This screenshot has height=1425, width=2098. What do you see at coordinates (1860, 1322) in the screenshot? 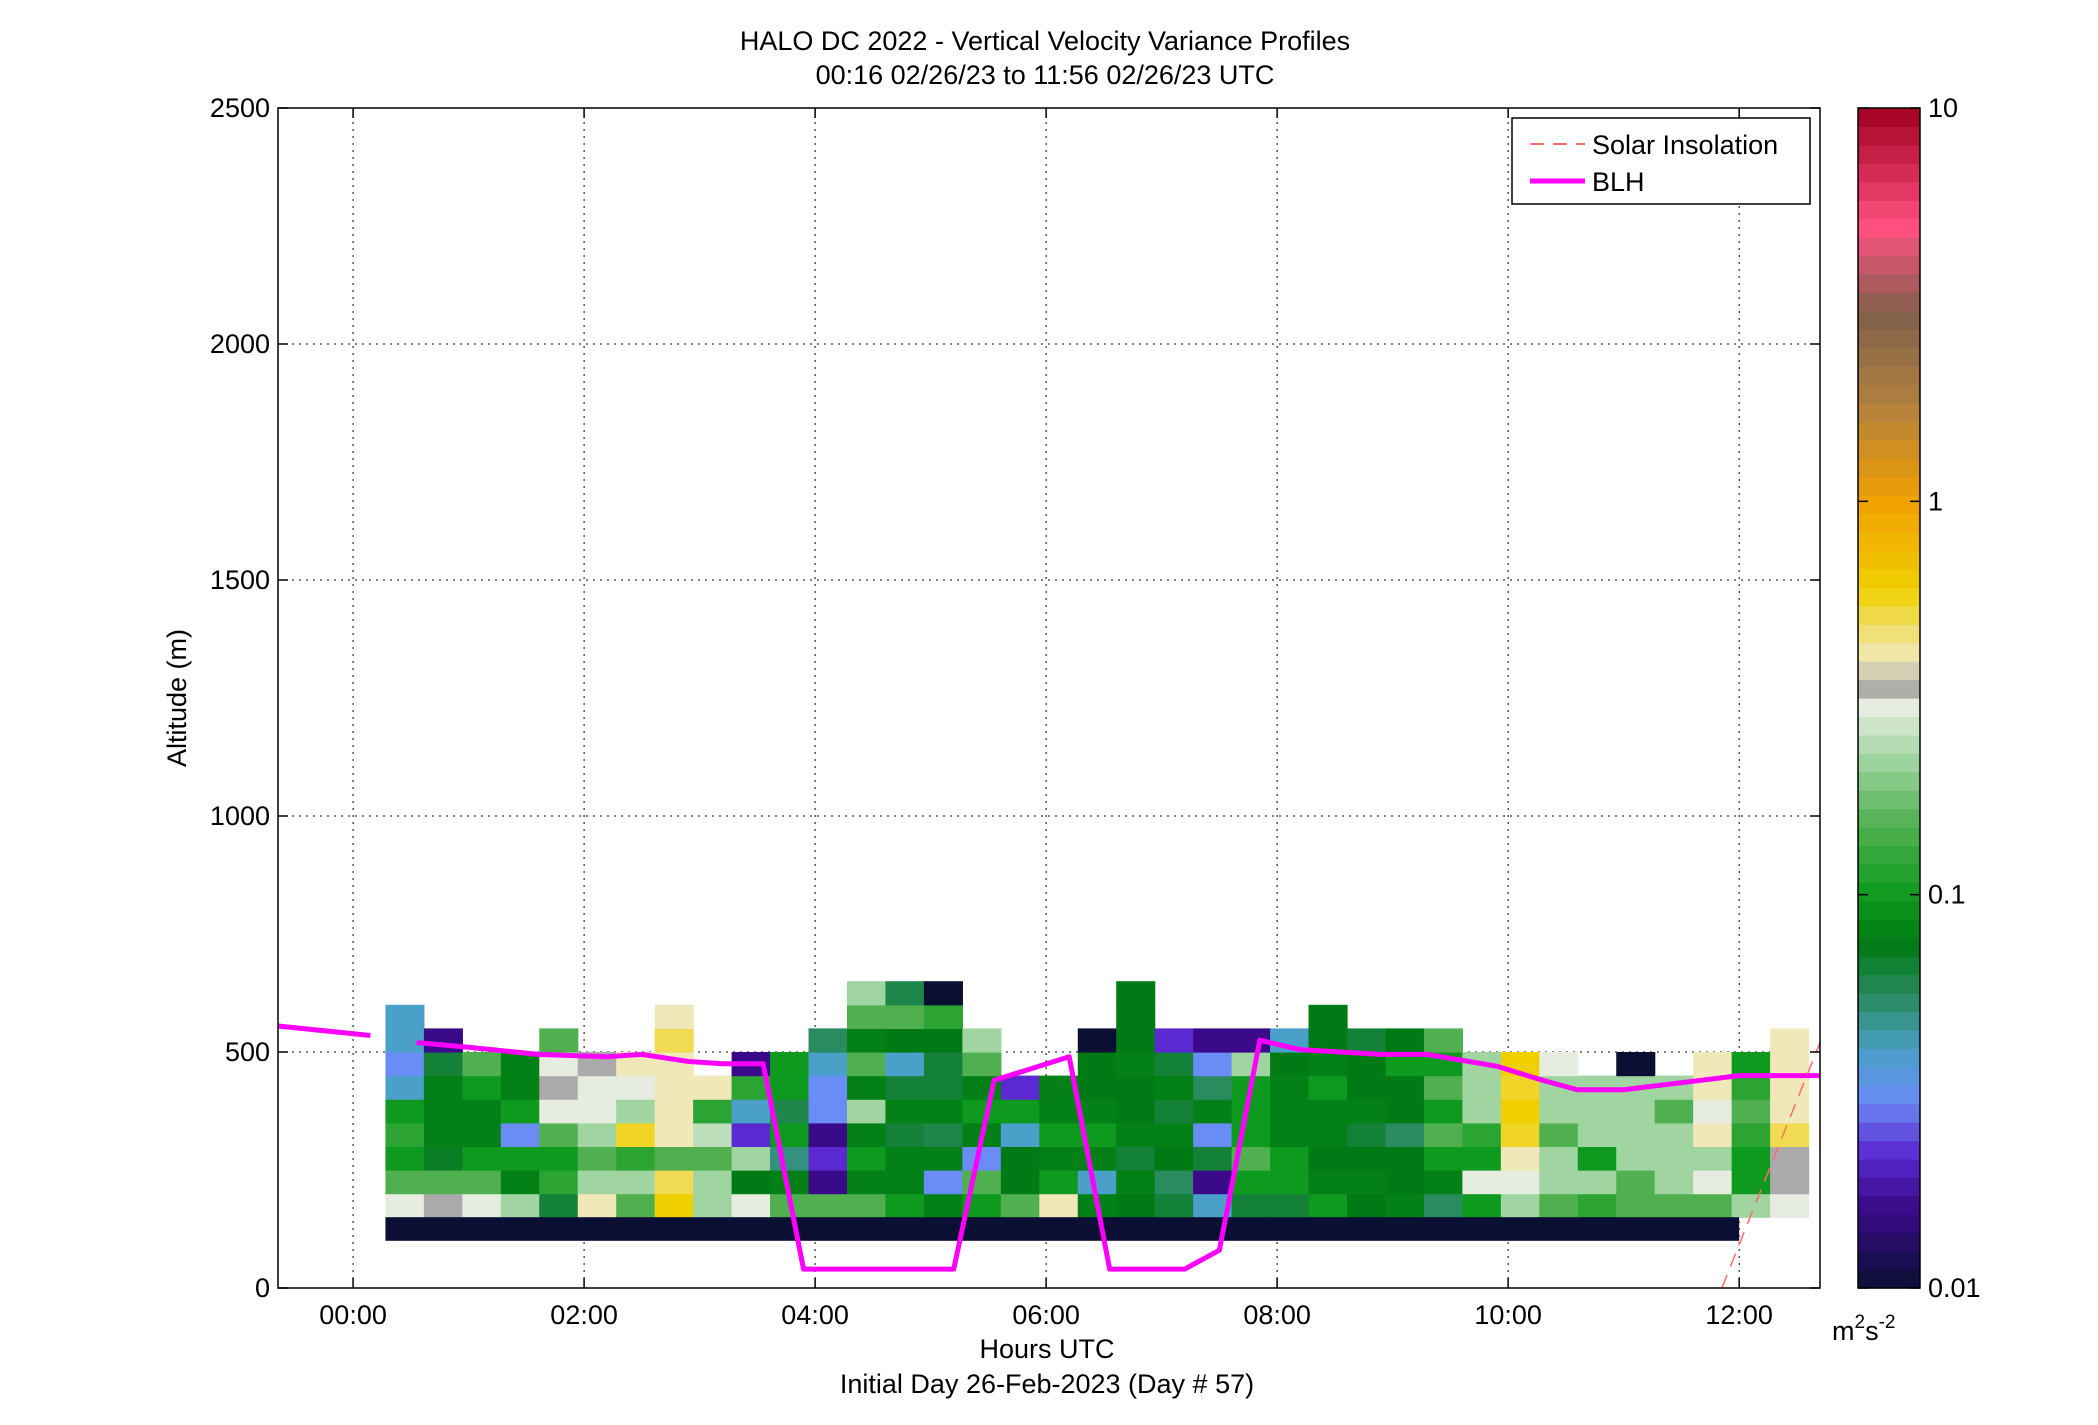
I see `colorbar-unit-sup1: 2` at bounding box center [1860, 1322].